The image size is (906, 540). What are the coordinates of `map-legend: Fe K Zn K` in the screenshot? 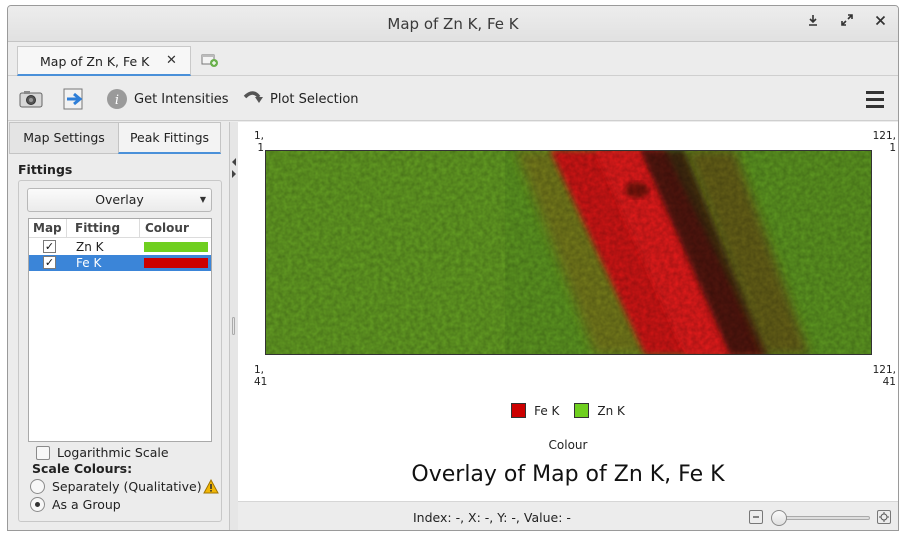 It's located at (568, 410).